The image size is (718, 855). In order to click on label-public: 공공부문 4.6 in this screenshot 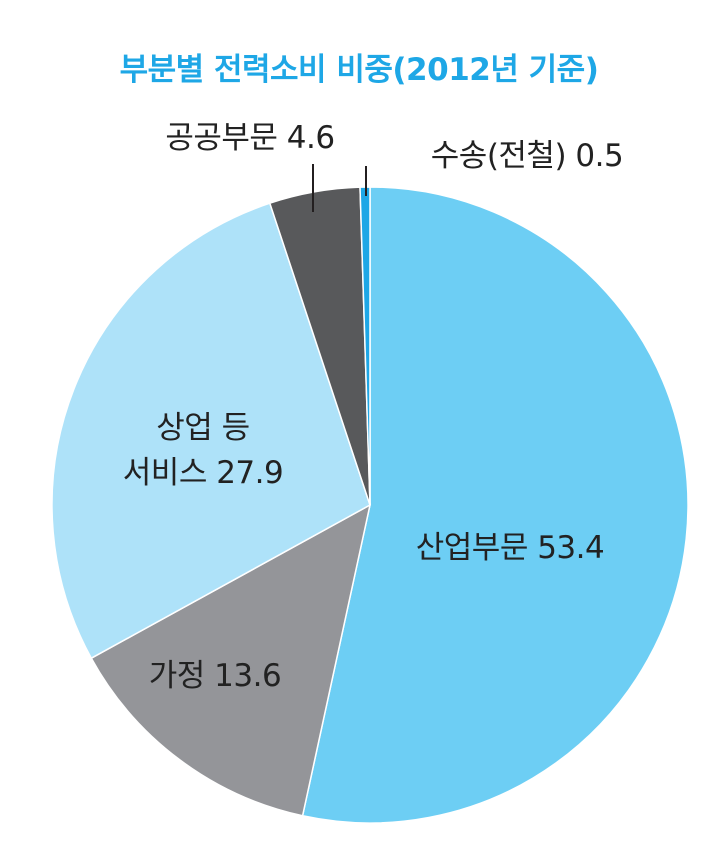, I will do `click(249, 138)`.